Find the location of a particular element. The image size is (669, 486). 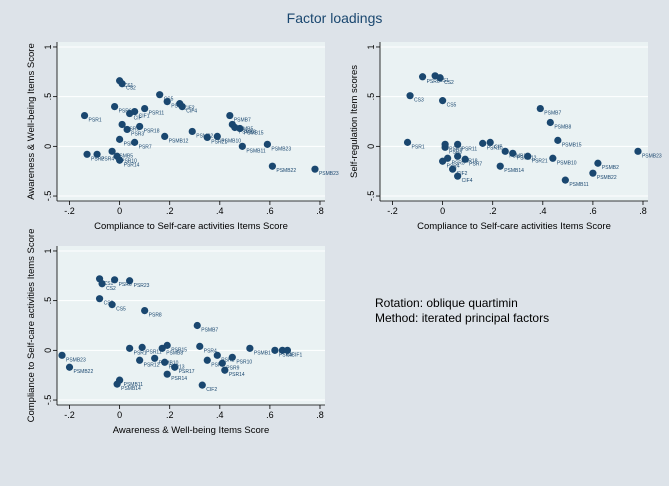

point-label: PSMB12 is located at coordinates (179, 141).